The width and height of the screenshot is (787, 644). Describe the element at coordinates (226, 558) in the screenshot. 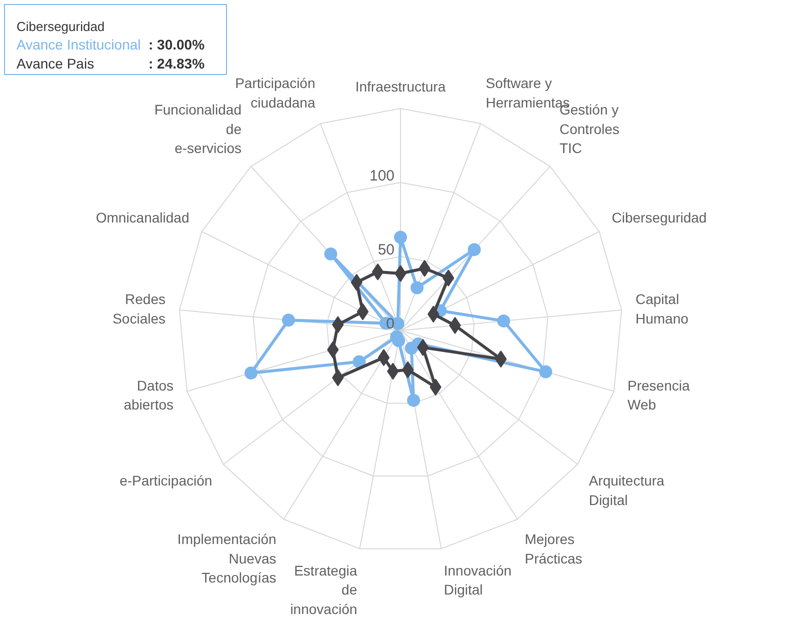

I see `spoke-label: Implementación Nuevas Tecnologías` at that location.